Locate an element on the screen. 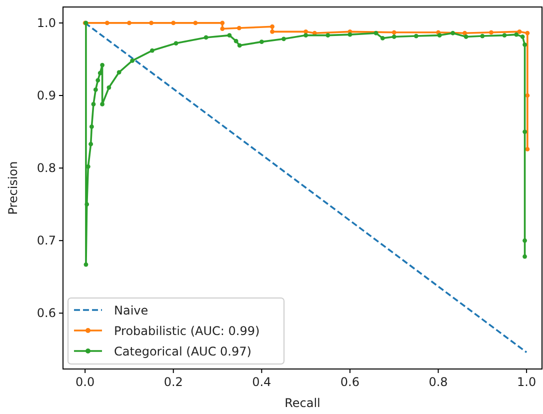 This screenshot has height=414, width=543. x-tick-label: 0.8 is located at coordinates (438, 382).